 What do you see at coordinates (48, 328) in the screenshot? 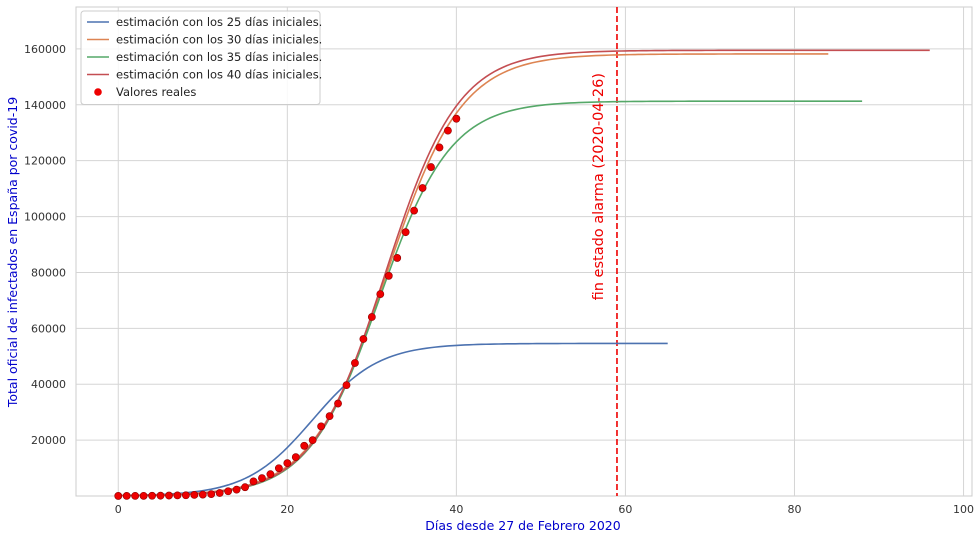
I see `y-tick-label: 60000` at bounding box center [48, 328].